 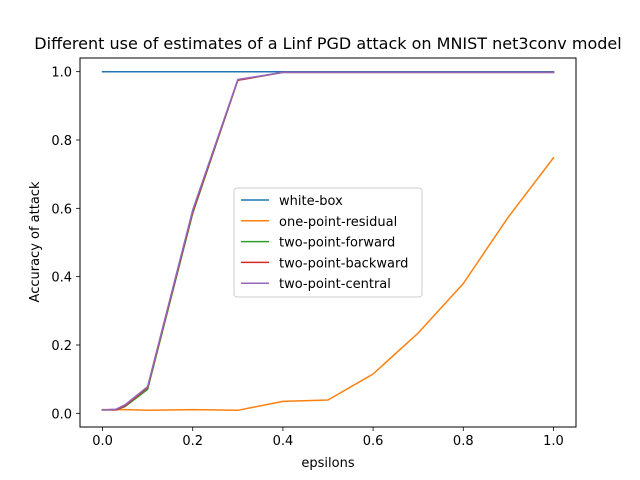 I want to click on legend-box, so click(x=328, y=242).